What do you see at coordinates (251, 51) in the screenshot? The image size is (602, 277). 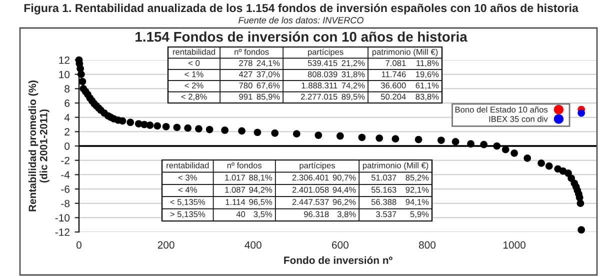 I see `text: nº fondos` at bounding box center [251, 51].